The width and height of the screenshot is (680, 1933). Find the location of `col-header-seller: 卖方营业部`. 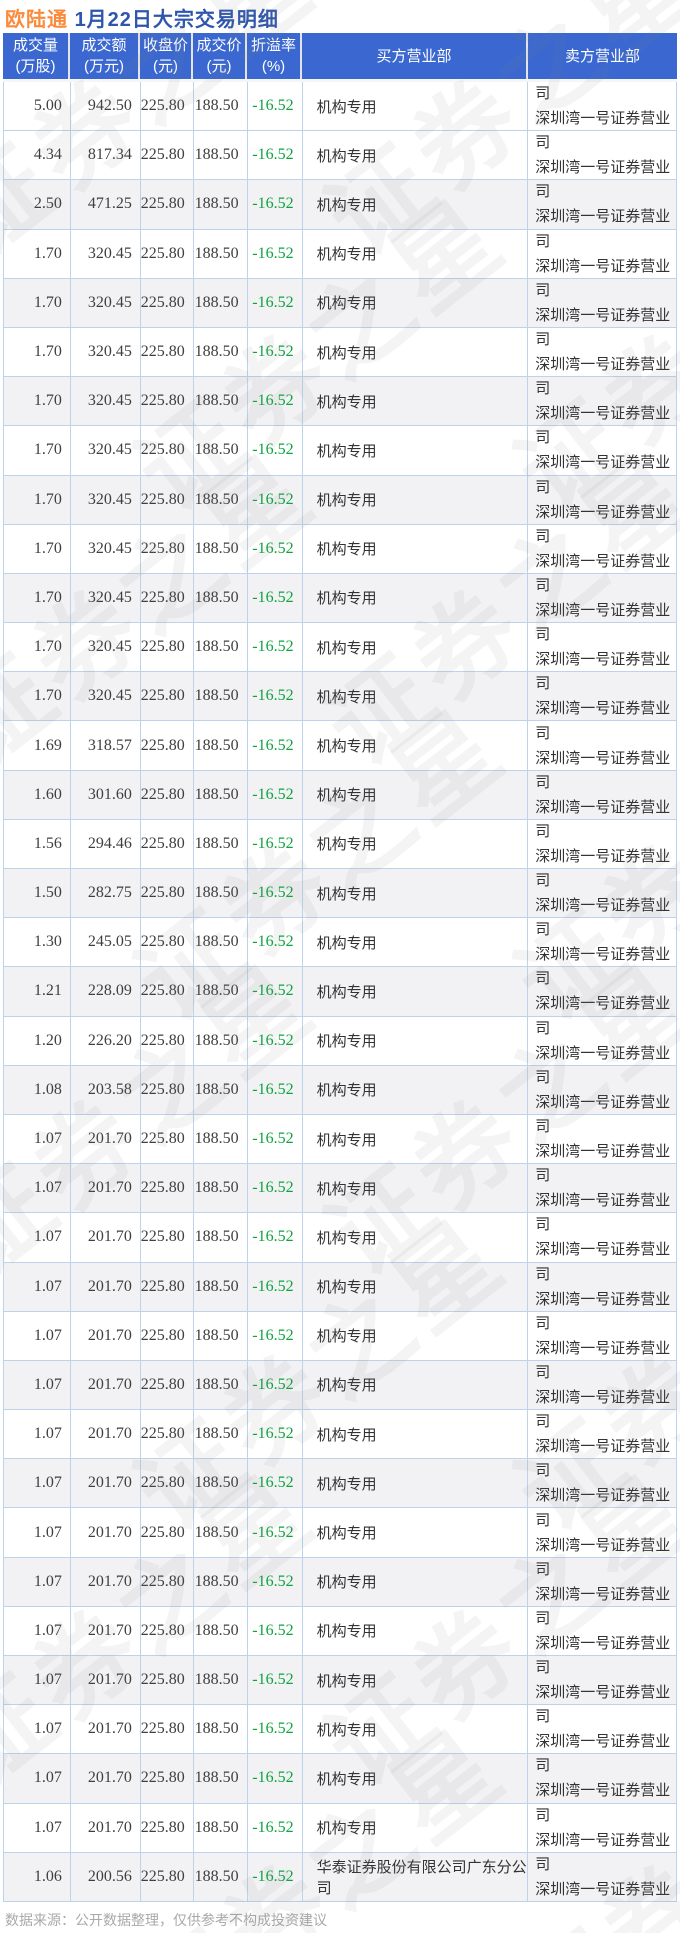

col-header-seller: 卖方营业部 is located at coordinates (602, 56).